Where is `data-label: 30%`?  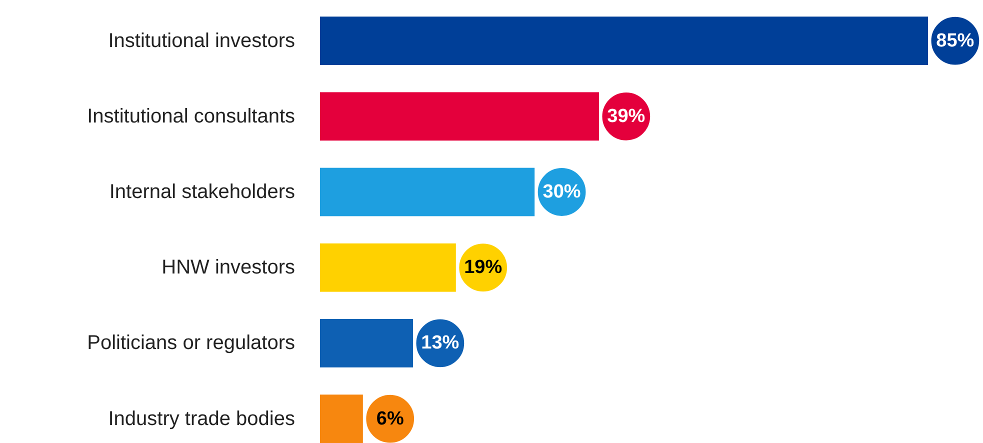
data-label: 30% is located at coordinates (561, 192).